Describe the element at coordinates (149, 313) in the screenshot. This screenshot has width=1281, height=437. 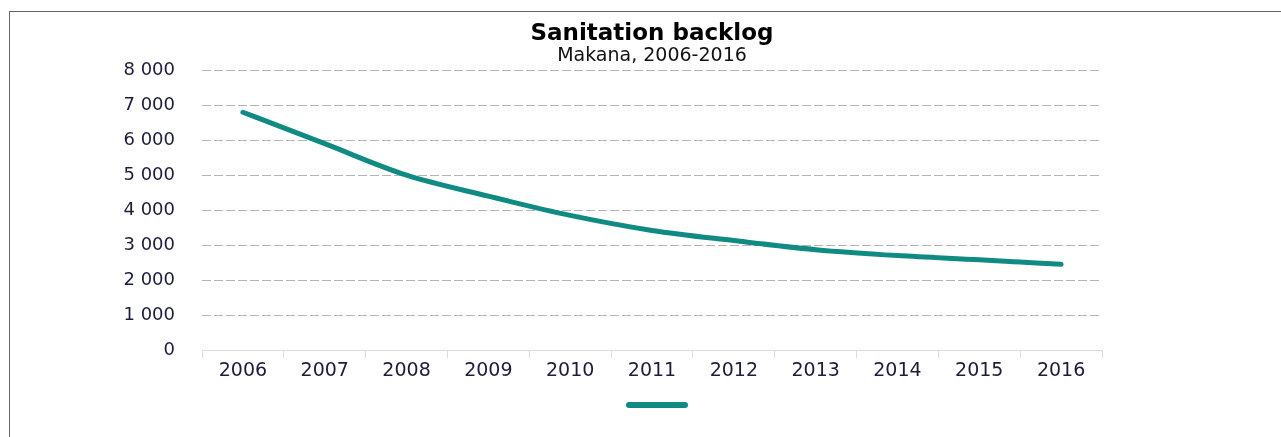
I see `y-tick-label: 1 000` at that location.